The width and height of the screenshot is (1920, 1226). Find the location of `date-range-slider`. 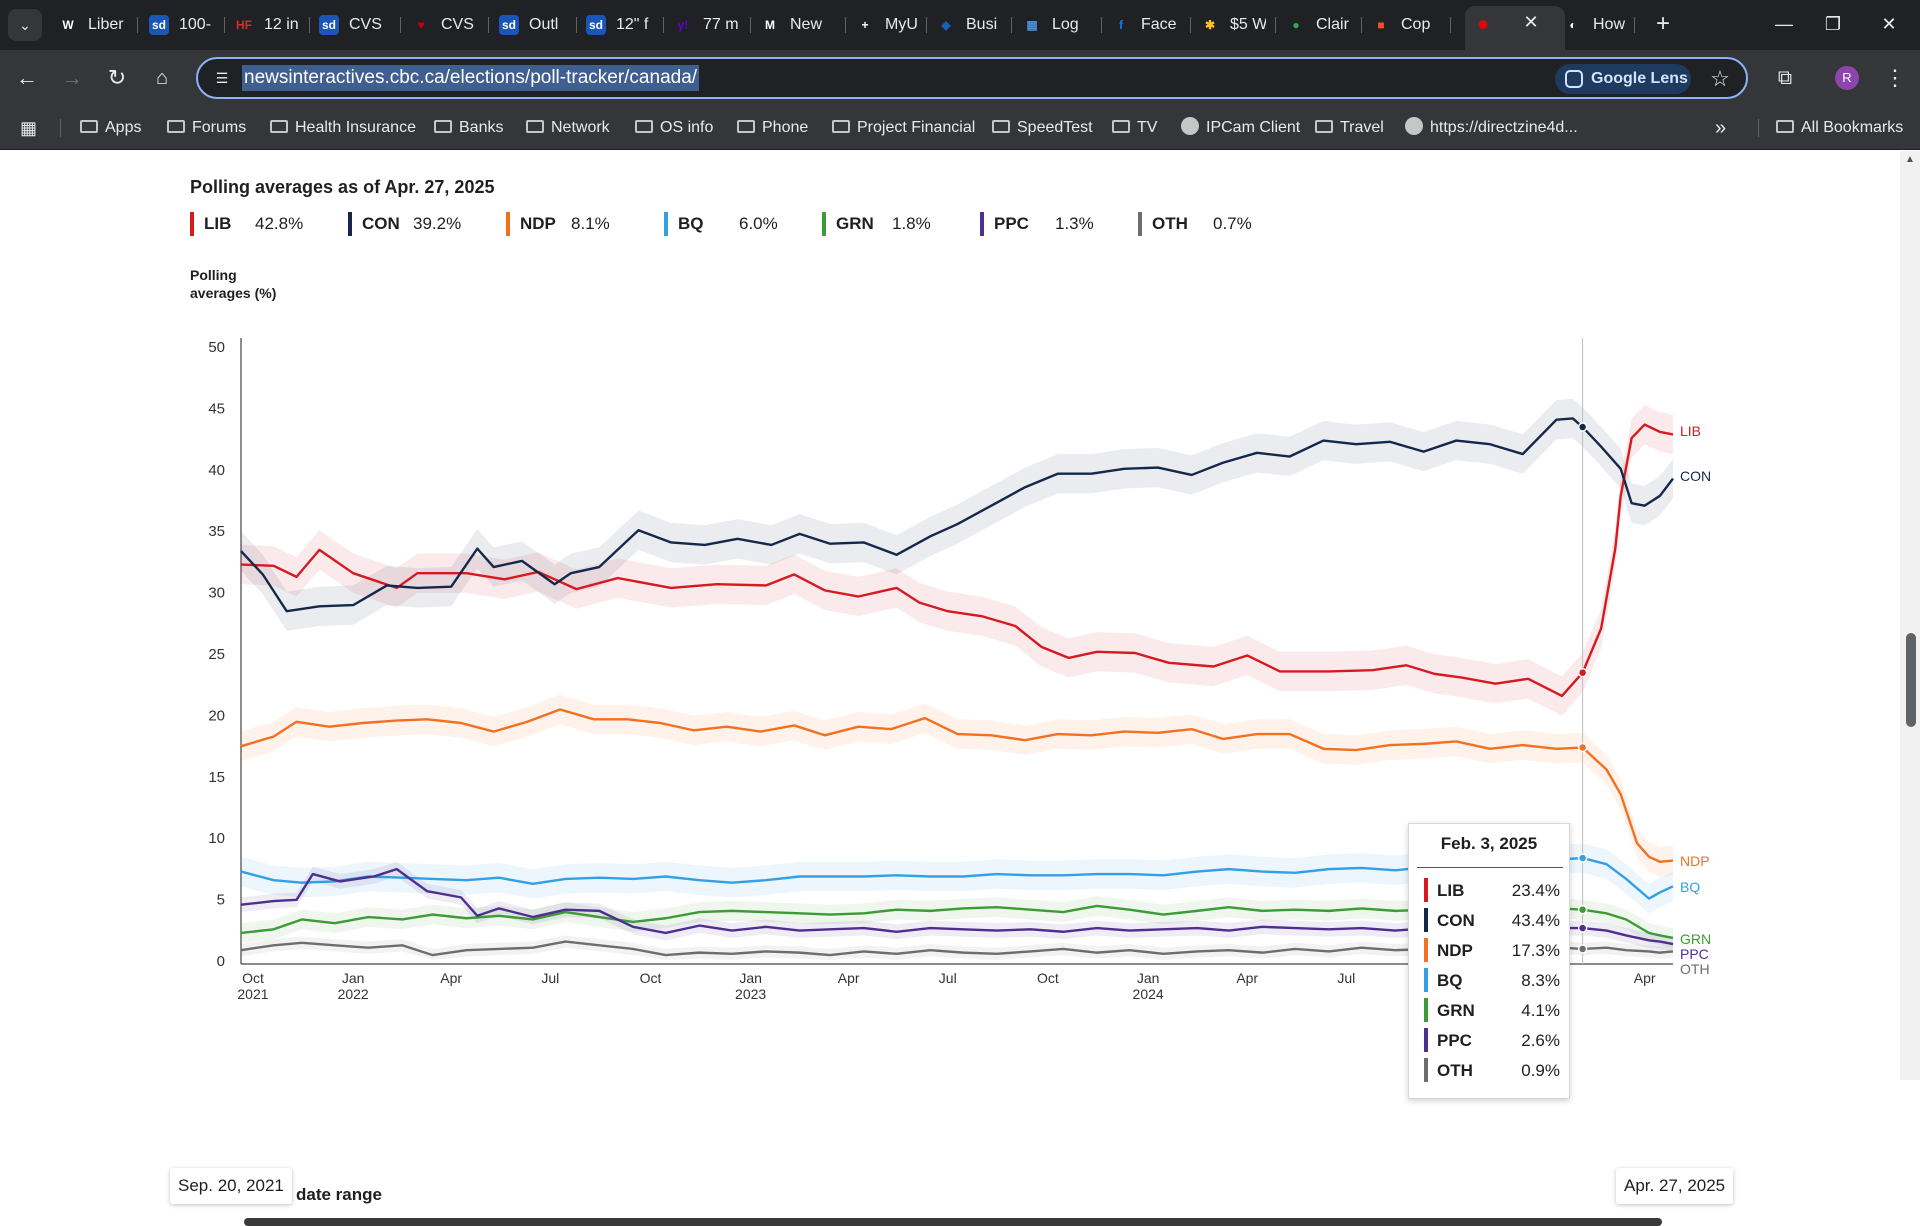

date-range-slider is located at coordinates (953, 1222).